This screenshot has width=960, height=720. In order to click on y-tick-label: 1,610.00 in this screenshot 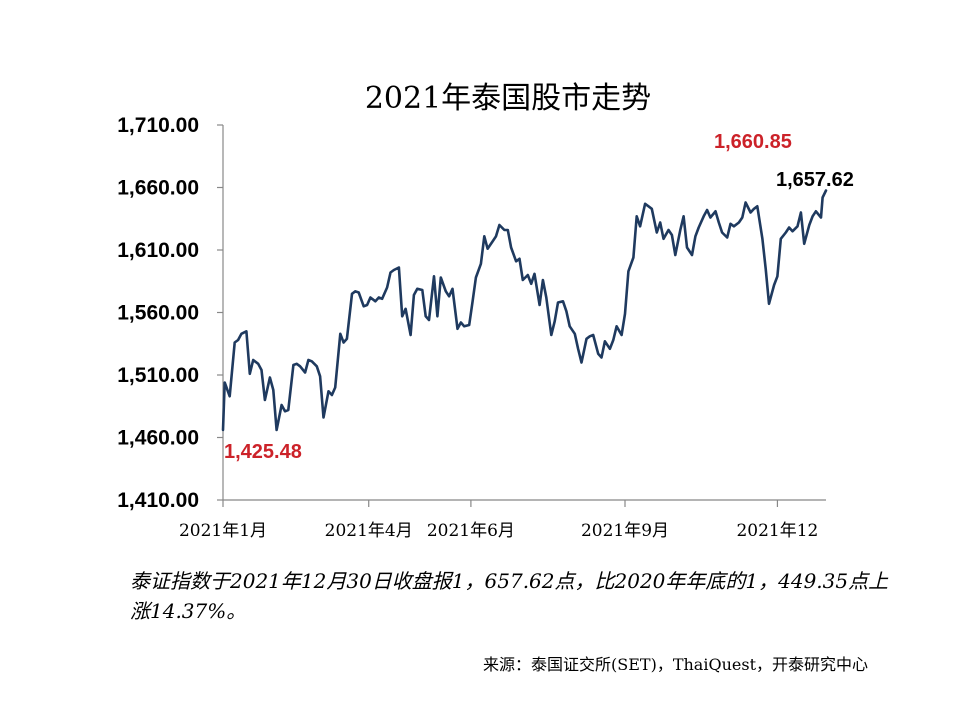, I will do `click(158, 250)`.